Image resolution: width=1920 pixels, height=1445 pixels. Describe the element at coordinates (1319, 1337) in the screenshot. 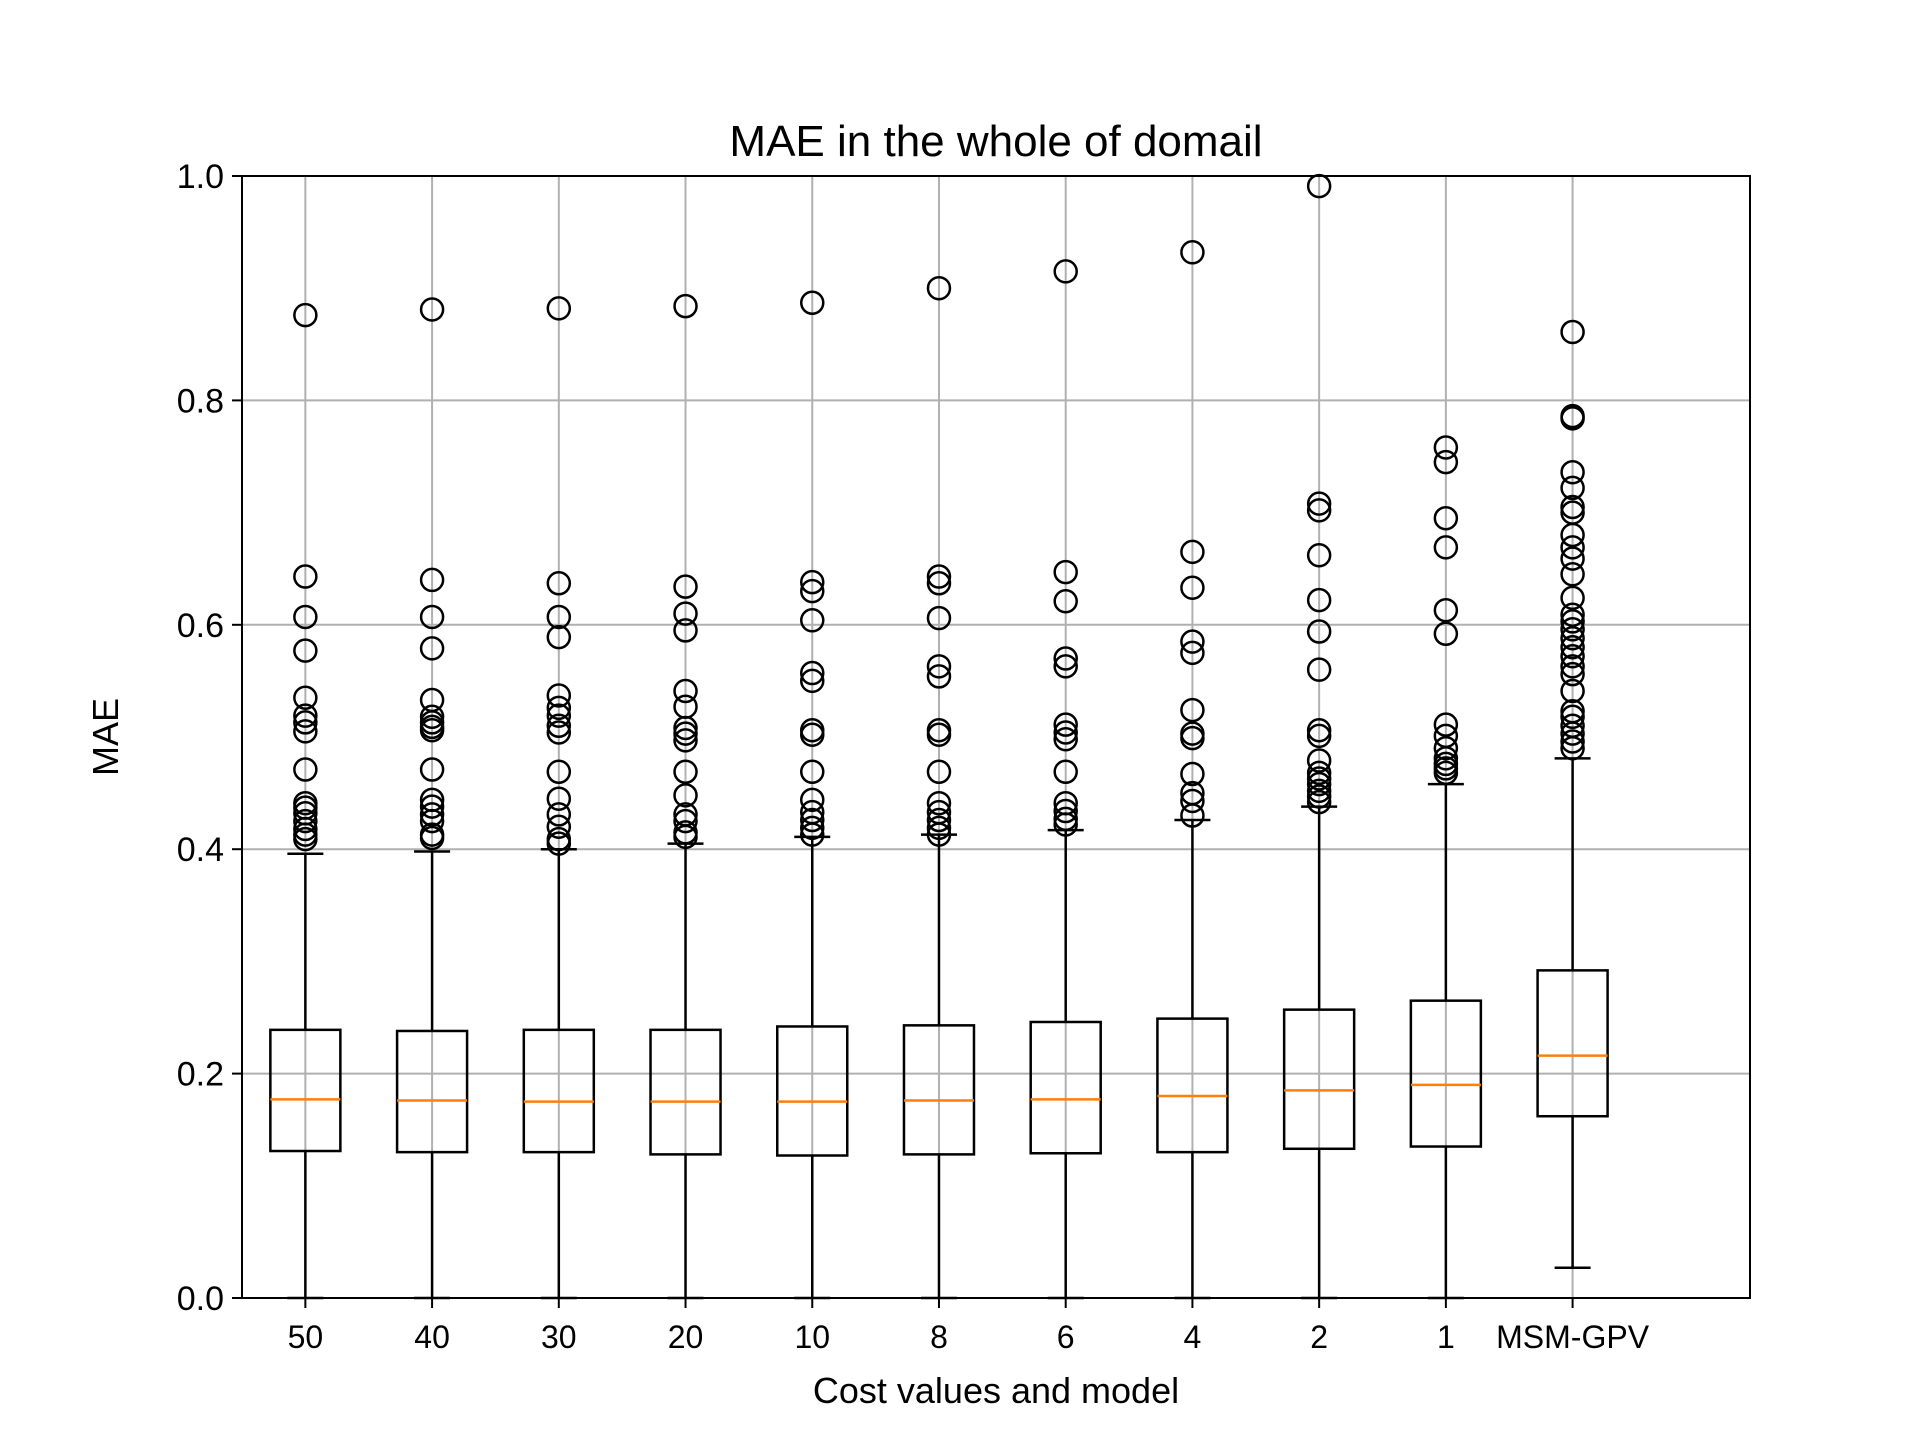

I see `x-tick-label: 2` at that location.